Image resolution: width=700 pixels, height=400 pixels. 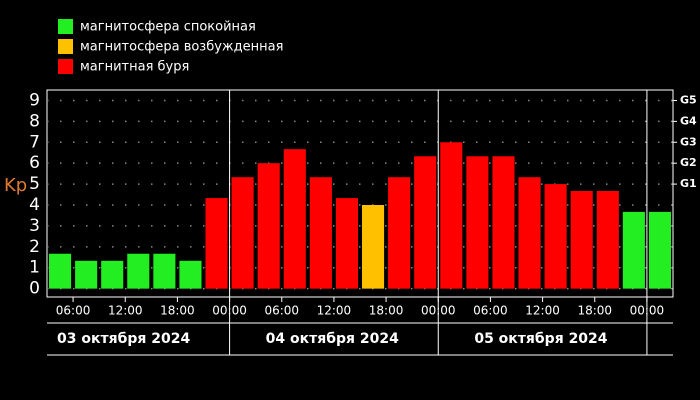 What do you see at coordinates (688, 162) in the screenshot?
I see `y2-tick-label: G2` at bounding box center [688, 162].